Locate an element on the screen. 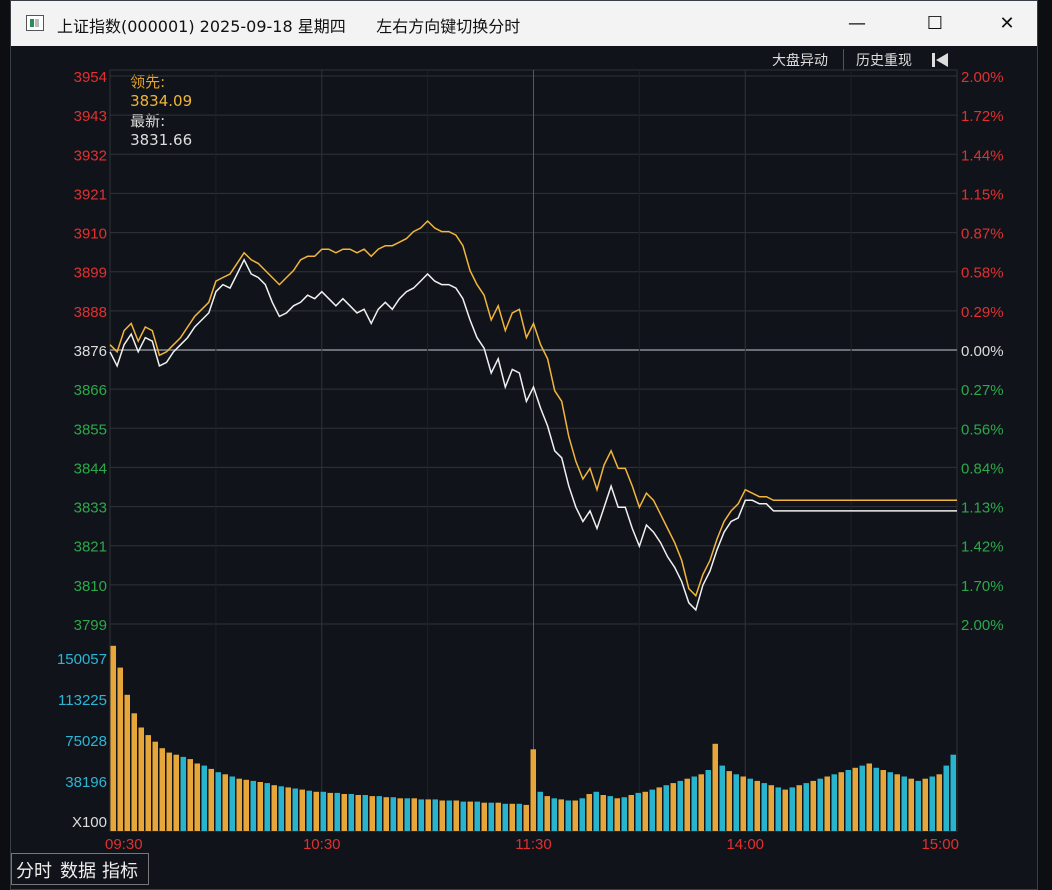  tab-indicator: 指标 is located at coordinates (120, 871).